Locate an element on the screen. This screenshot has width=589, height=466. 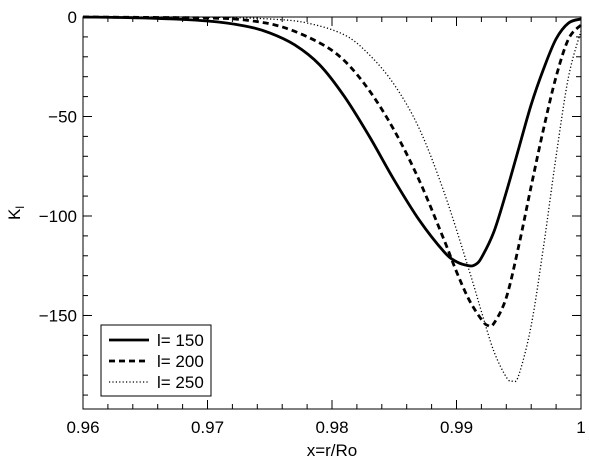
y-axis-label-subscript: l is located at coordinates (20, 207).